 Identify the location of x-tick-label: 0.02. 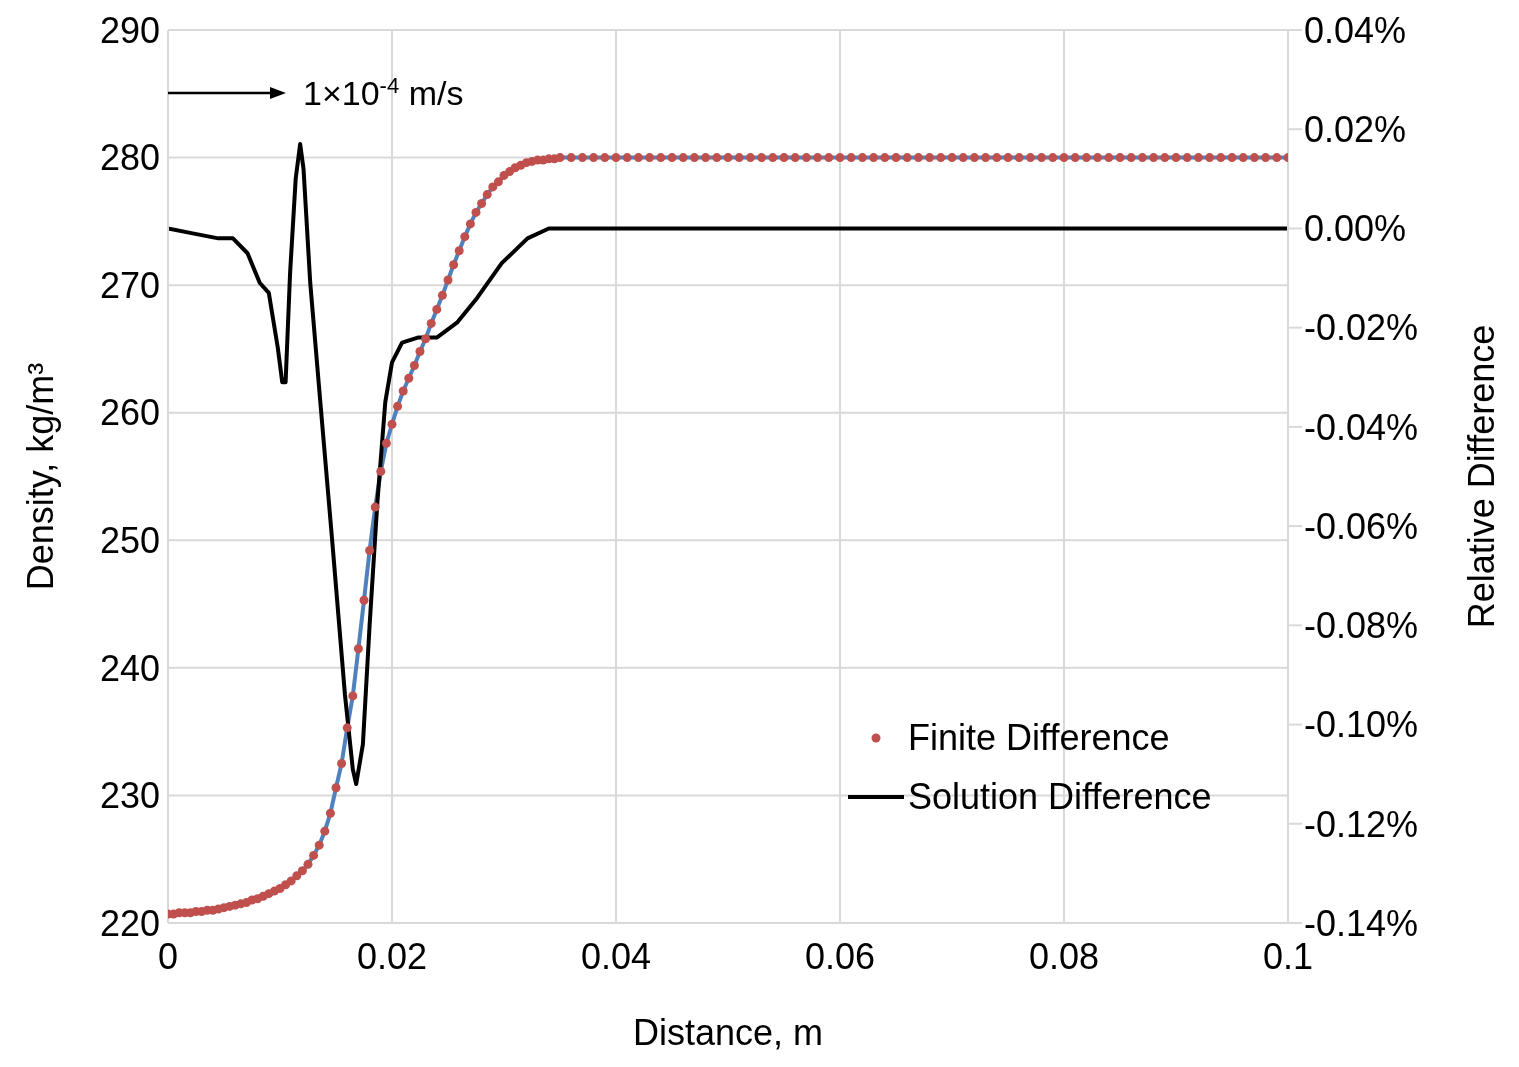
(392, 956).